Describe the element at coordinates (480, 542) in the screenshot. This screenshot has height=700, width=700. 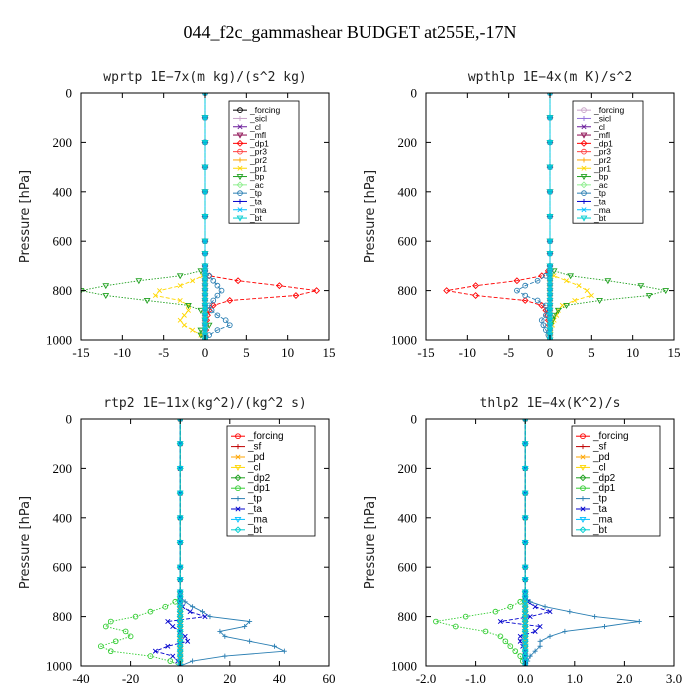
I see `series-line-dp1` at that location.